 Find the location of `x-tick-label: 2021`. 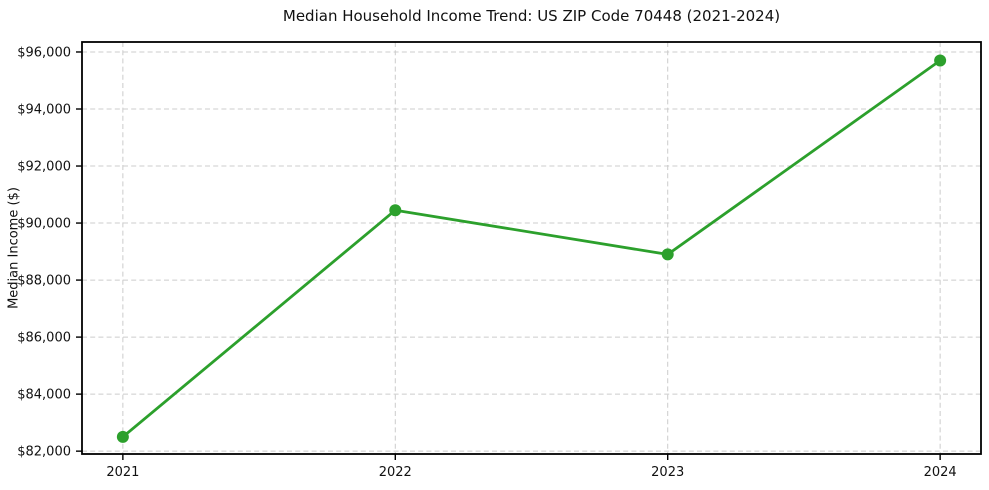

x-tick-label: 2021 is located at coordinates (122, 472).